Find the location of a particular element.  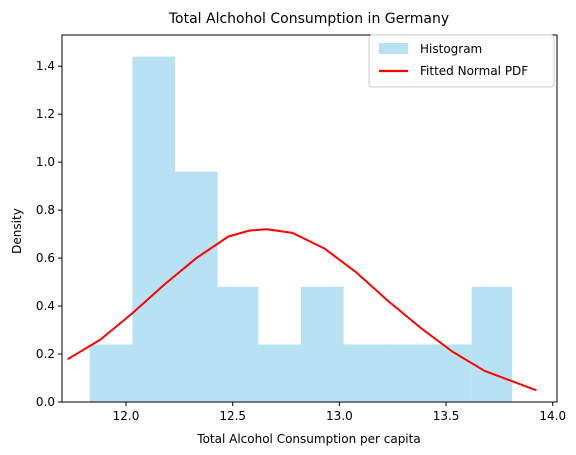

x-axis-label: Total Alcohol Consumption per capita is located at coordinates (308, 439).